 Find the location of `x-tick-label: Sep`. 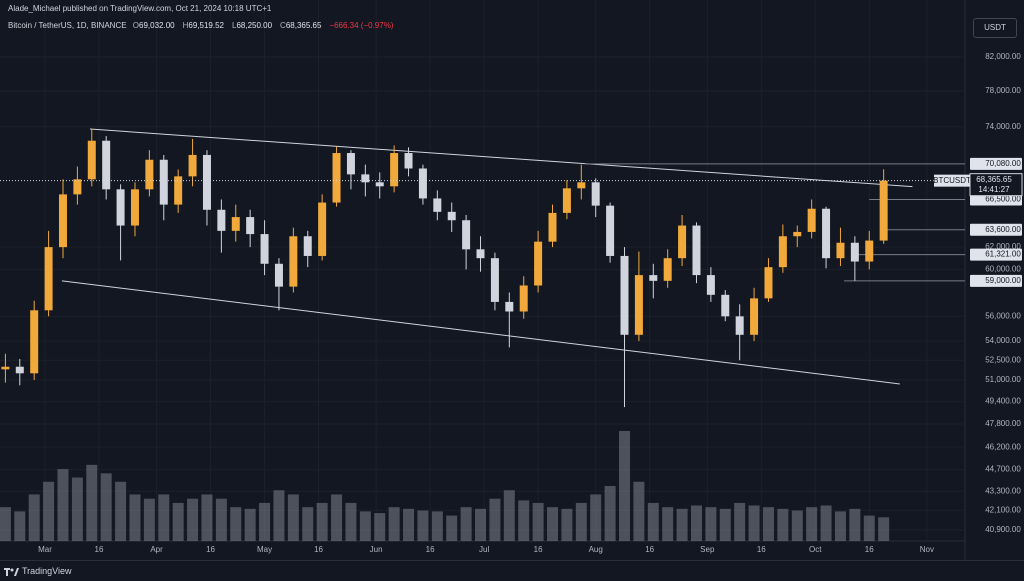

x-tick-label: Sep is located at coordinates (707, 549).